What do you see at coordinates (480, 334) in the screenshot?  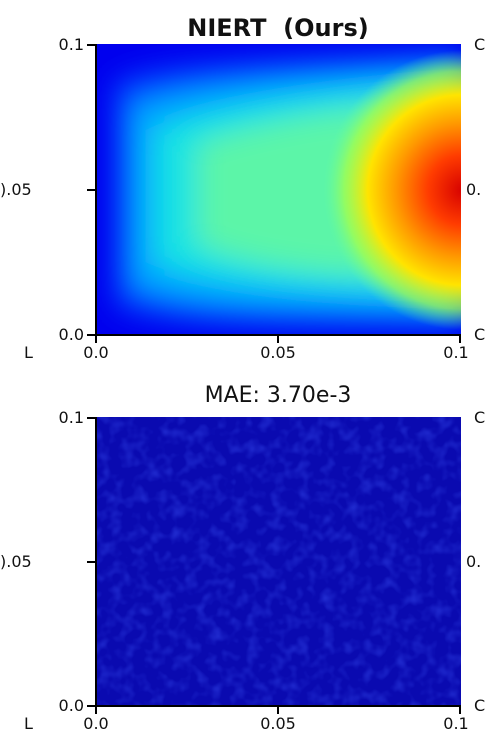 I see `top-right-fragment-3: C` at bounding box center [480, 334].